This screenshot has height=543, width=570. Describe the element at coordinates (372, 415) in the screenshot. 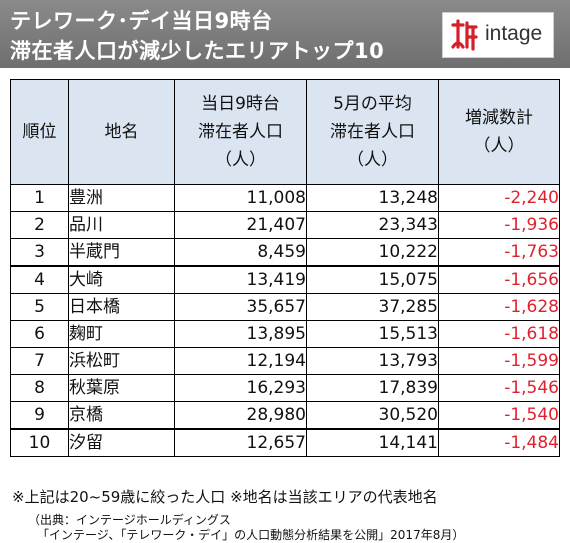

I see `may-average-cell: 30,520` at that location.